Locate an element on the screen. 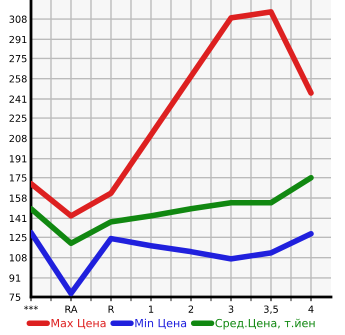  y-tick-label: 275 is located at coordinates (17, 58).